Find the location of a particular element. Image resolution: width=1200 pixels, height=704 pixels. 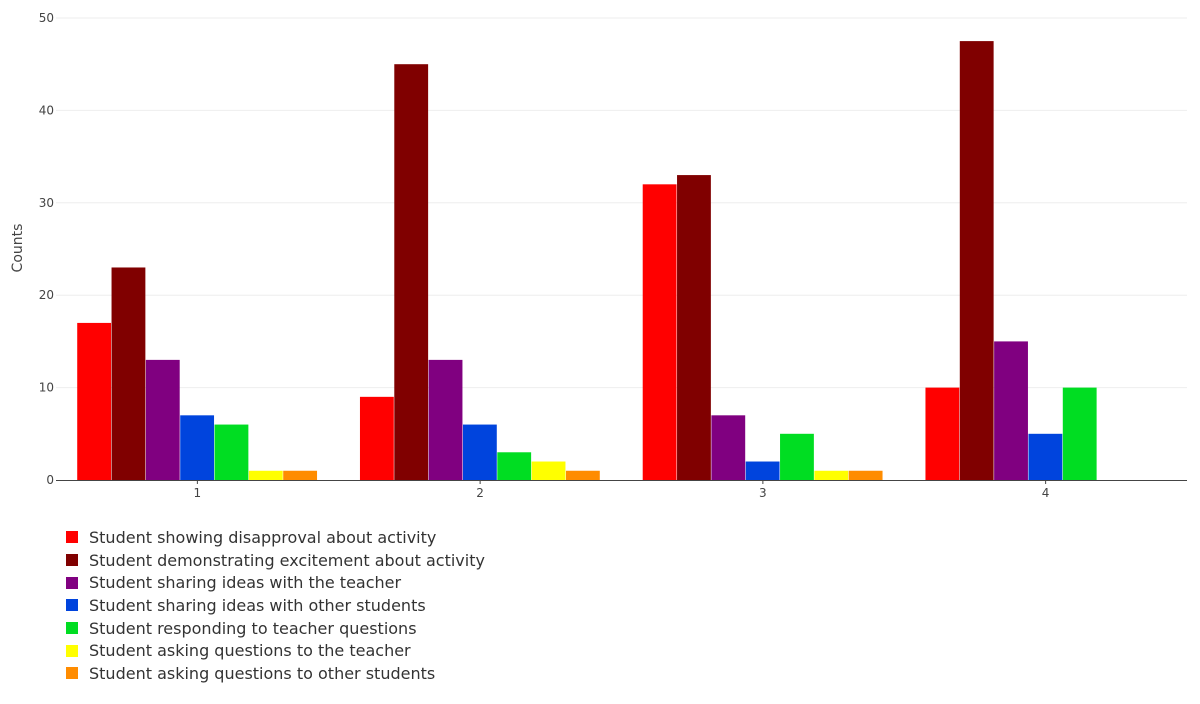

y-tick-label: 10 is located at coordinates (46, 388).